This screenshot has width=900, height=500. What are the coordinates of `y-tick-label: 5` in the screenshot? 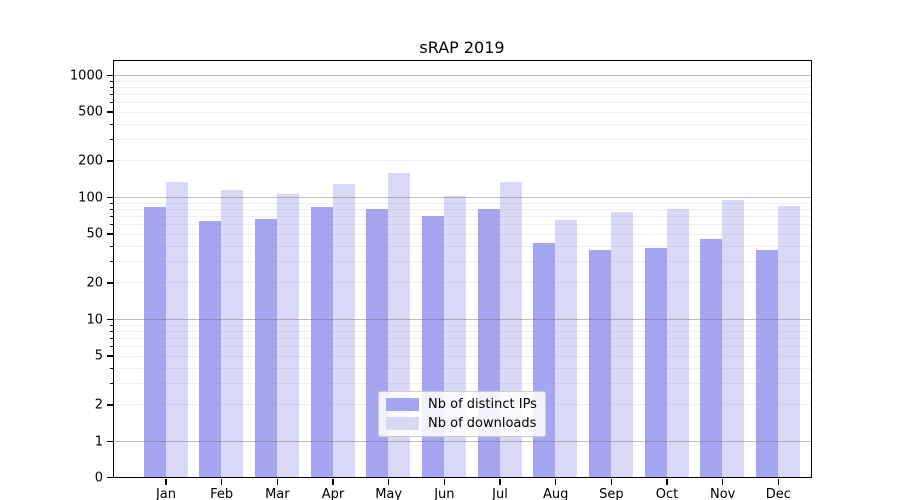 It's located at (98, 356).